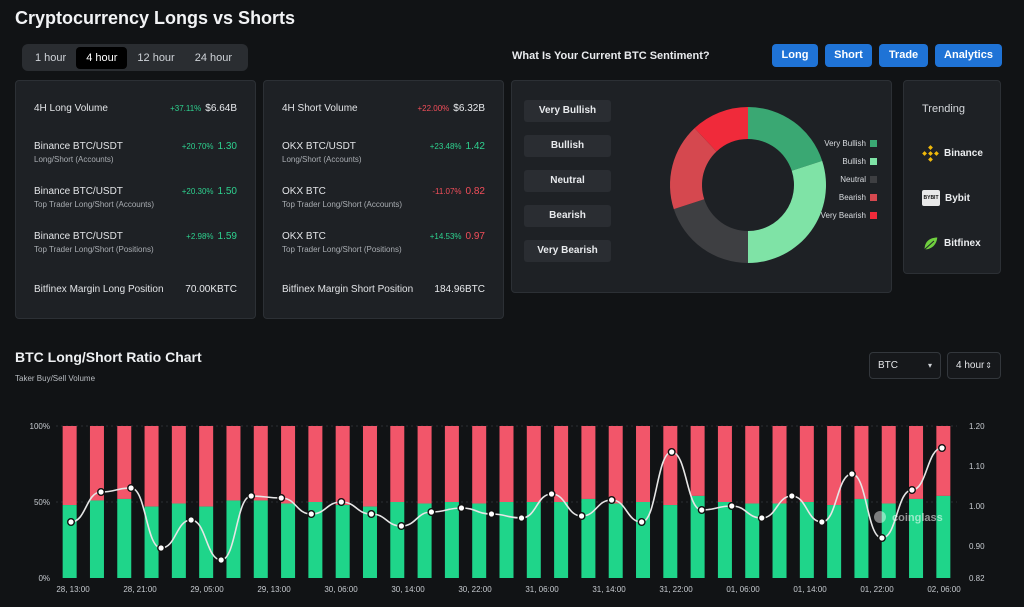 This screenshot has height=607, width=1024. Describe the element at coordinates (186, 108) in the screenshot. I see `row-pct: +37.11%` at that location.